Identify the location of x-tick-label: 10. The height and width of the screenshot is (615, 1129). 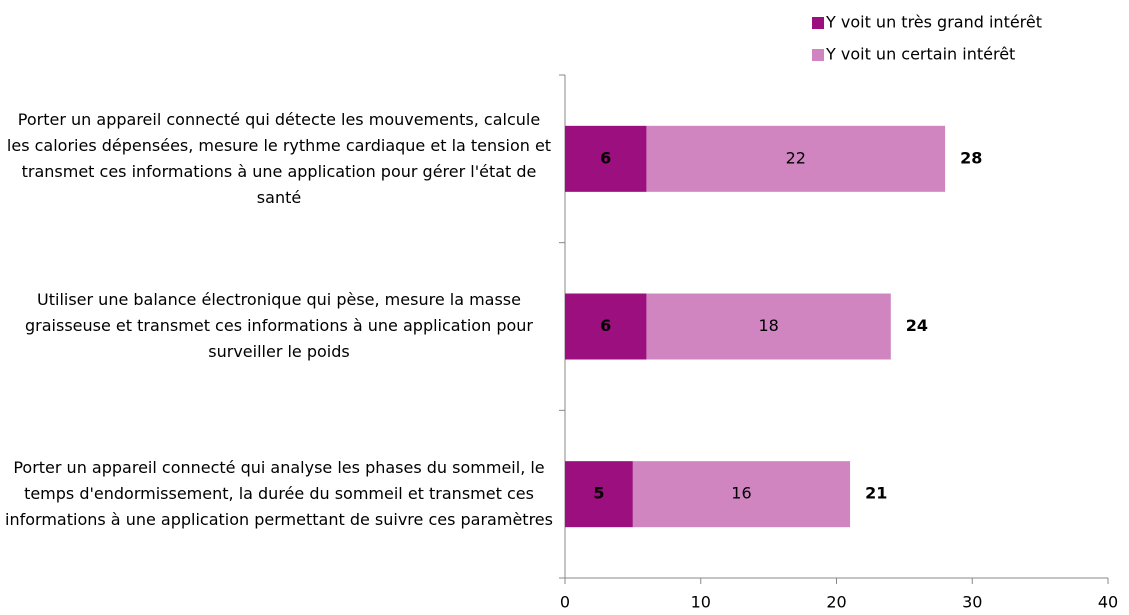
(701, 602).